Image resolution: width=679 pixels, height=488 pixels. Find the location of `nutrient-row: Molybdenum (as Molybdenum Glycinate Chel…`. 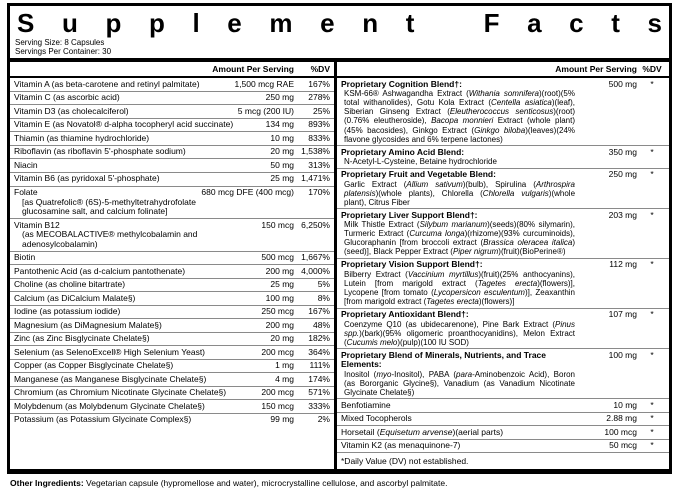

nutrient-row: Molybdenum (as Molybdenum Glycinate Chel… is located at coordinates (172, 407).